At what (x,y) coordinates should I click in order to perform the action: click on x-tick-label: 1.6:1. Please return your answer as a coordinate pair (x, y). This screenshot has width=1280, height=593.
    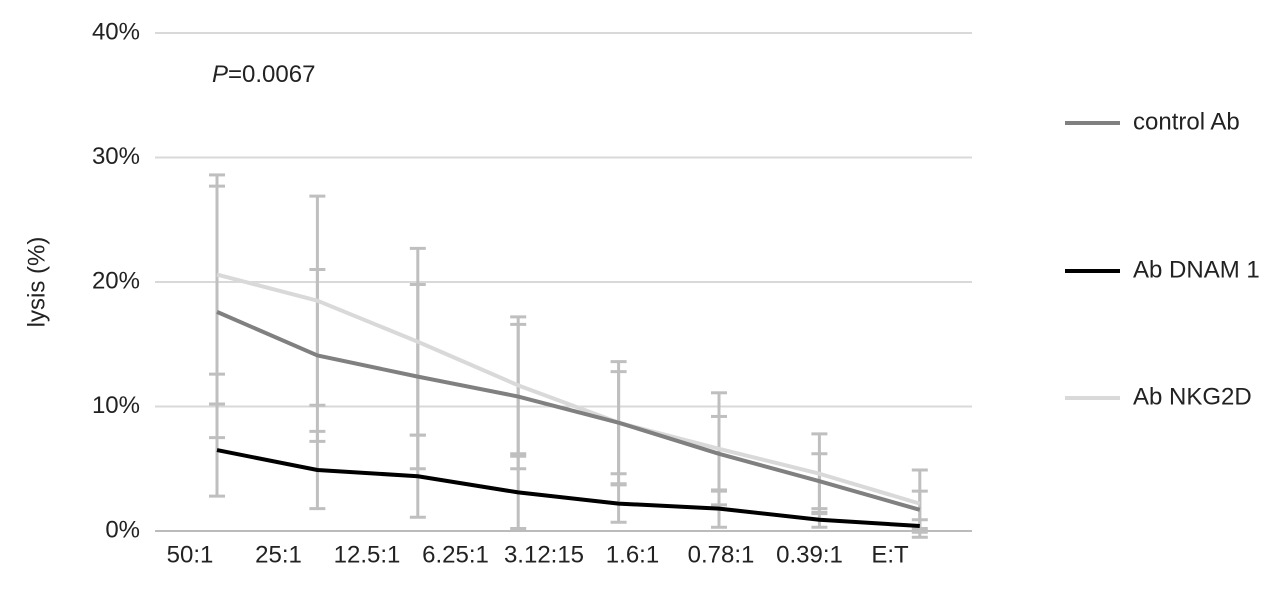
    Looking at the image, I should click on (632, 554).